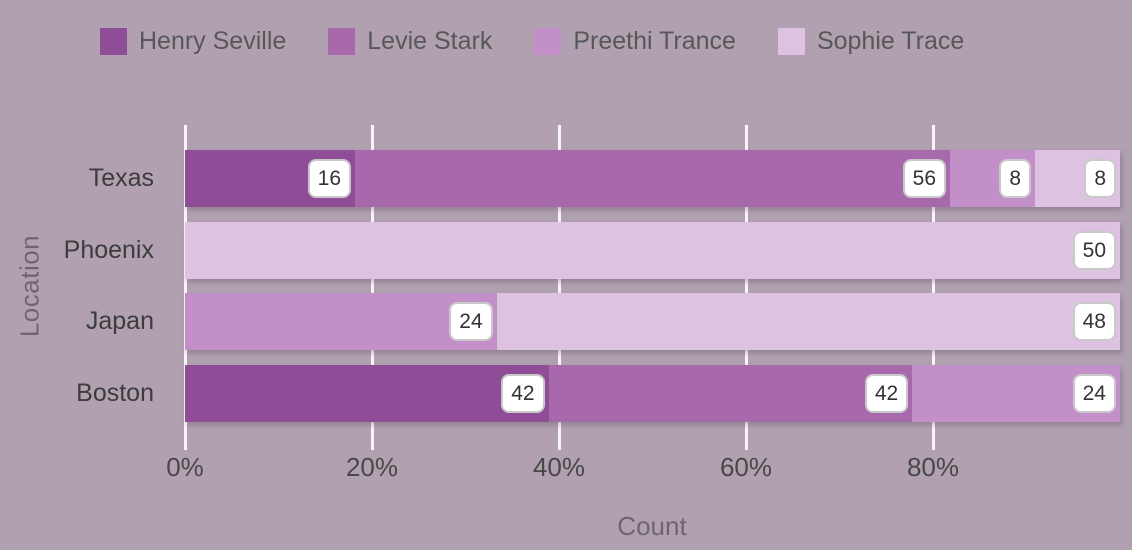  I want to click on legend-item-preethi-trance: Preethi Trance, so click(635, 41).